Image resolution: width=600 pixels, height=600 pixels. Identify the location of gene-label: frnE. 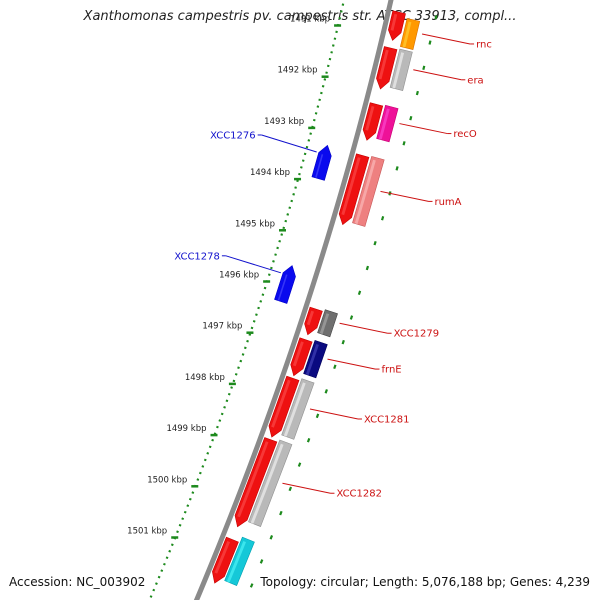
(391, 370).